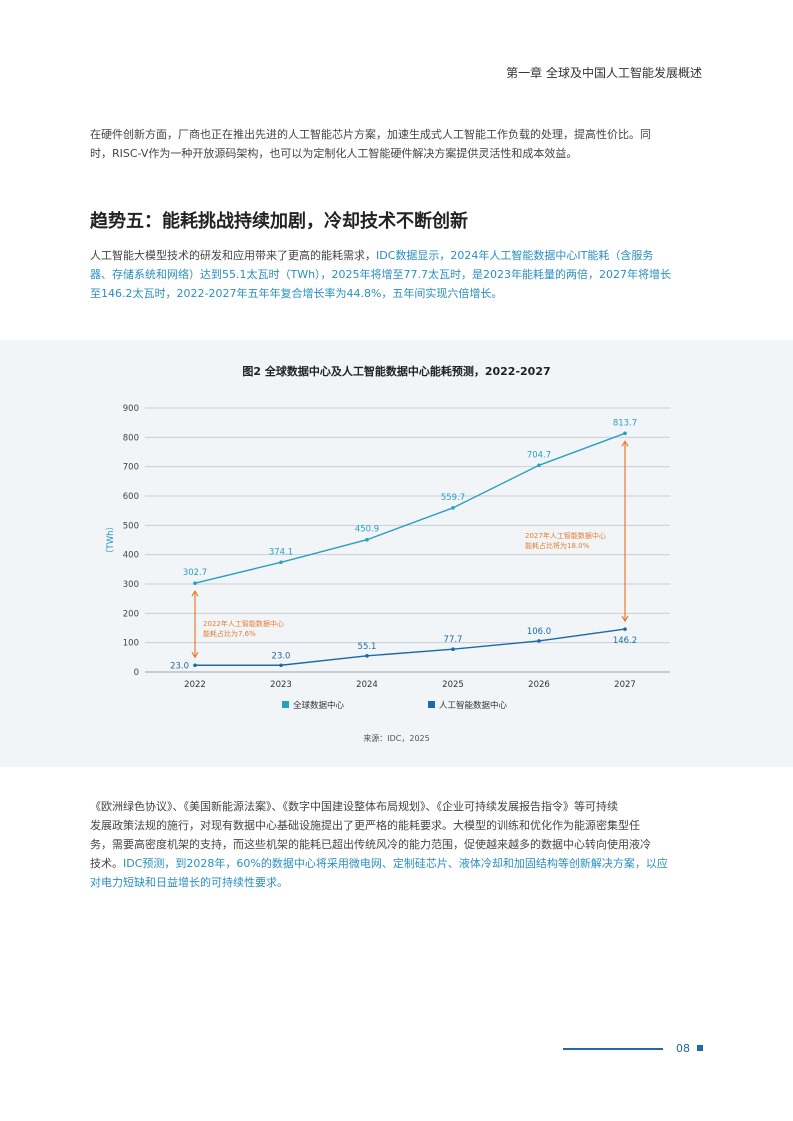 The height and width of the screenshot is (1121, 793). What do you see at coordinates (131, 409) in the screenshot?
I see `y-tick-label: 900` at bounding box center [131, 409].